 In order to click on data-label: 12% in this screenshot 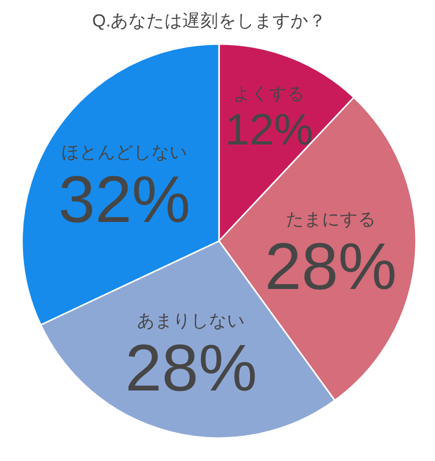, I will do `click(269, 130)`.